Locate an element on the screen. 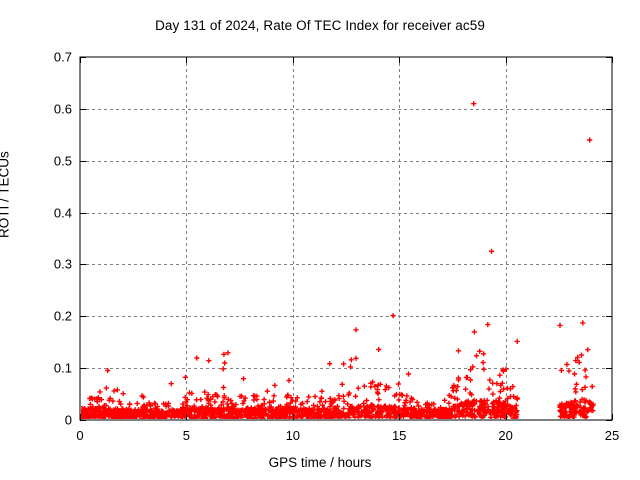 Image resolution: width=640 pixels, height=480 pixels. x-axis-label: GPS time / hours is located at coordinates (320, 462).